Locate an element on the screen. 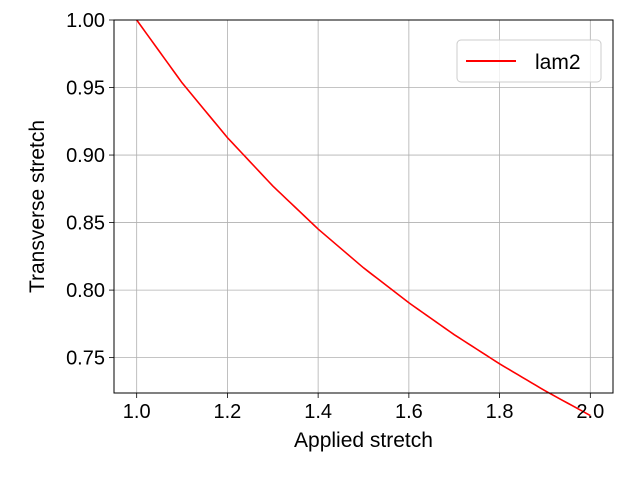  x-tick-label: 1.0 is located at coordinates (137, 412).